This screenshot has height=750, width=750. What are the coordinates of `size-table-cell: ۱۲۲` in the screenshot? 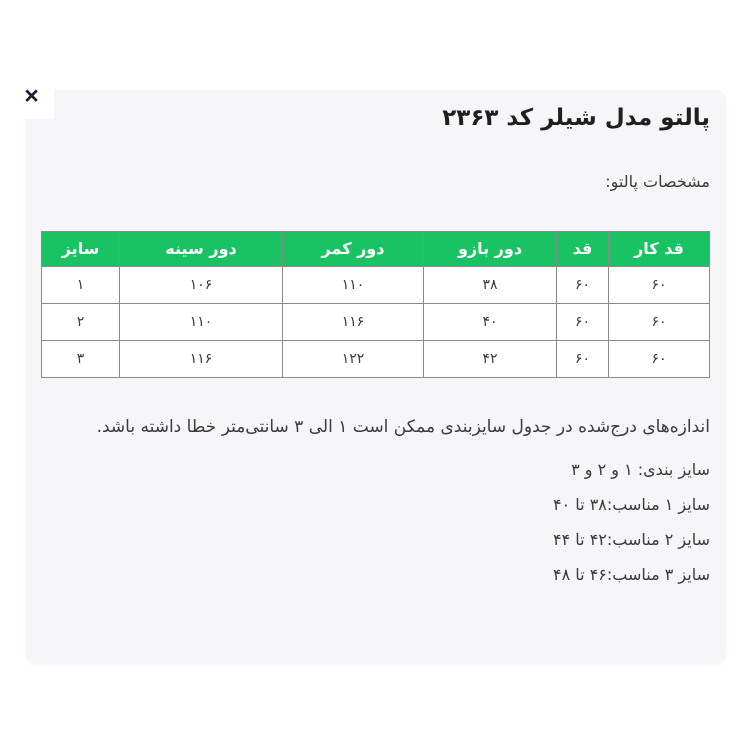 It's located at (353, 358).